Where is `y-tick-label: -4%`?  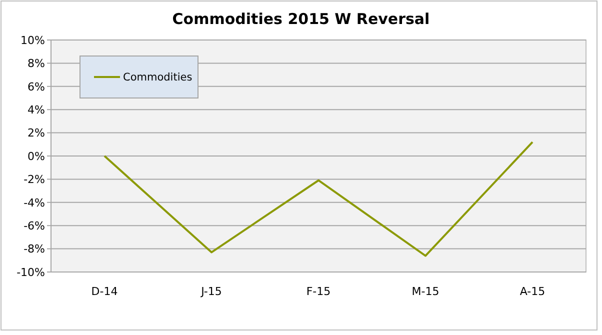 y-tick-label: -4% is located at coordinates (34, 203).